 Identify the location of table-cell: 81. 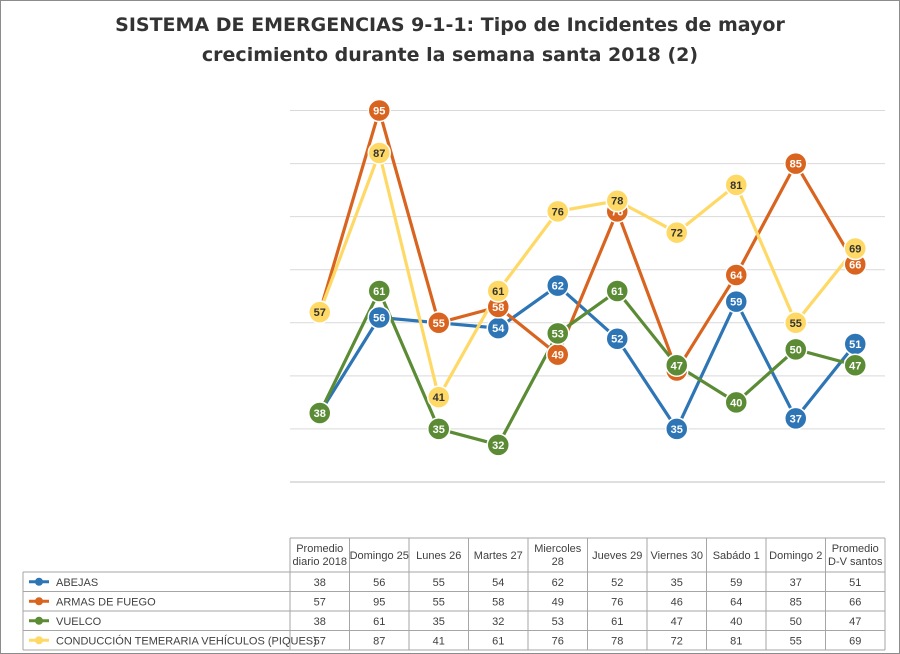
(736, 641).